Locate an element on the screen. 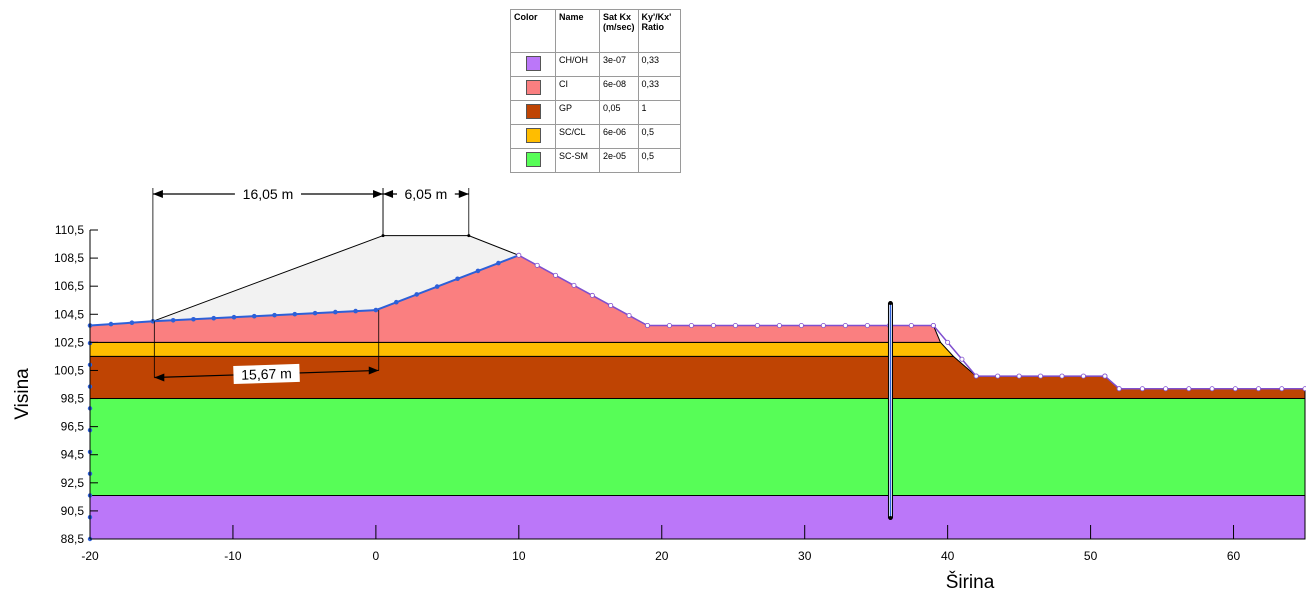 The image size is (1306, 595). y-axis-title: Visina is located at coordinates (22, 394).